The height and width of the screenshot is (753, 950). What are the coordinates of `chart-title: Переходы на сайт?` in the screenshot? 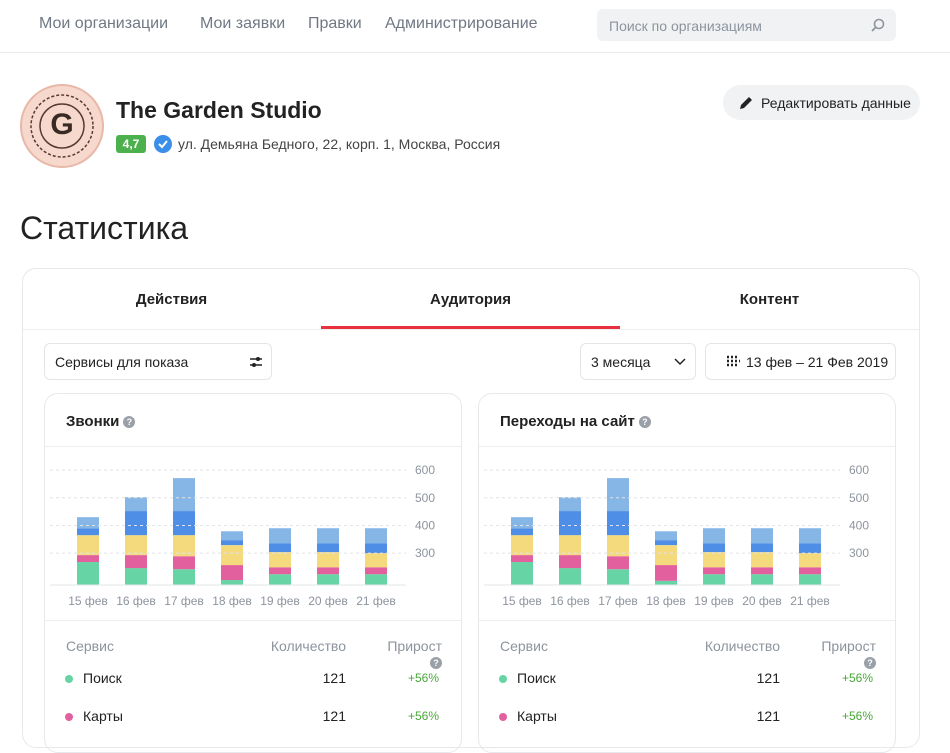 It's located at (575, 421).